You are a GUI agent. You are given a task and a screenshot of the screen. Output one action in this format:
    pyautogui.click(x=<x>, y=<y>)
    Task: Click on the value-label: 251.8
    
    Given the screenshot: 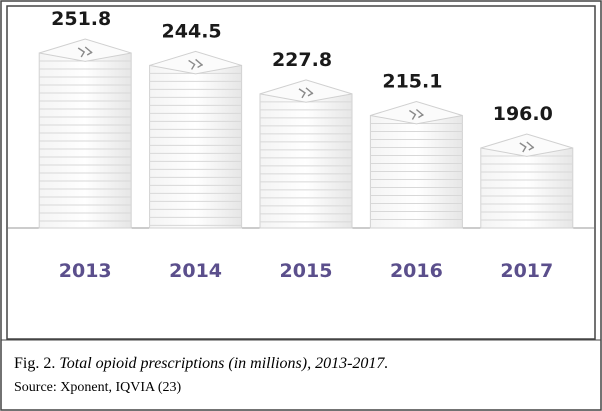 What is the action you would take?
    pyautogui.click(x=81, y=19)
    